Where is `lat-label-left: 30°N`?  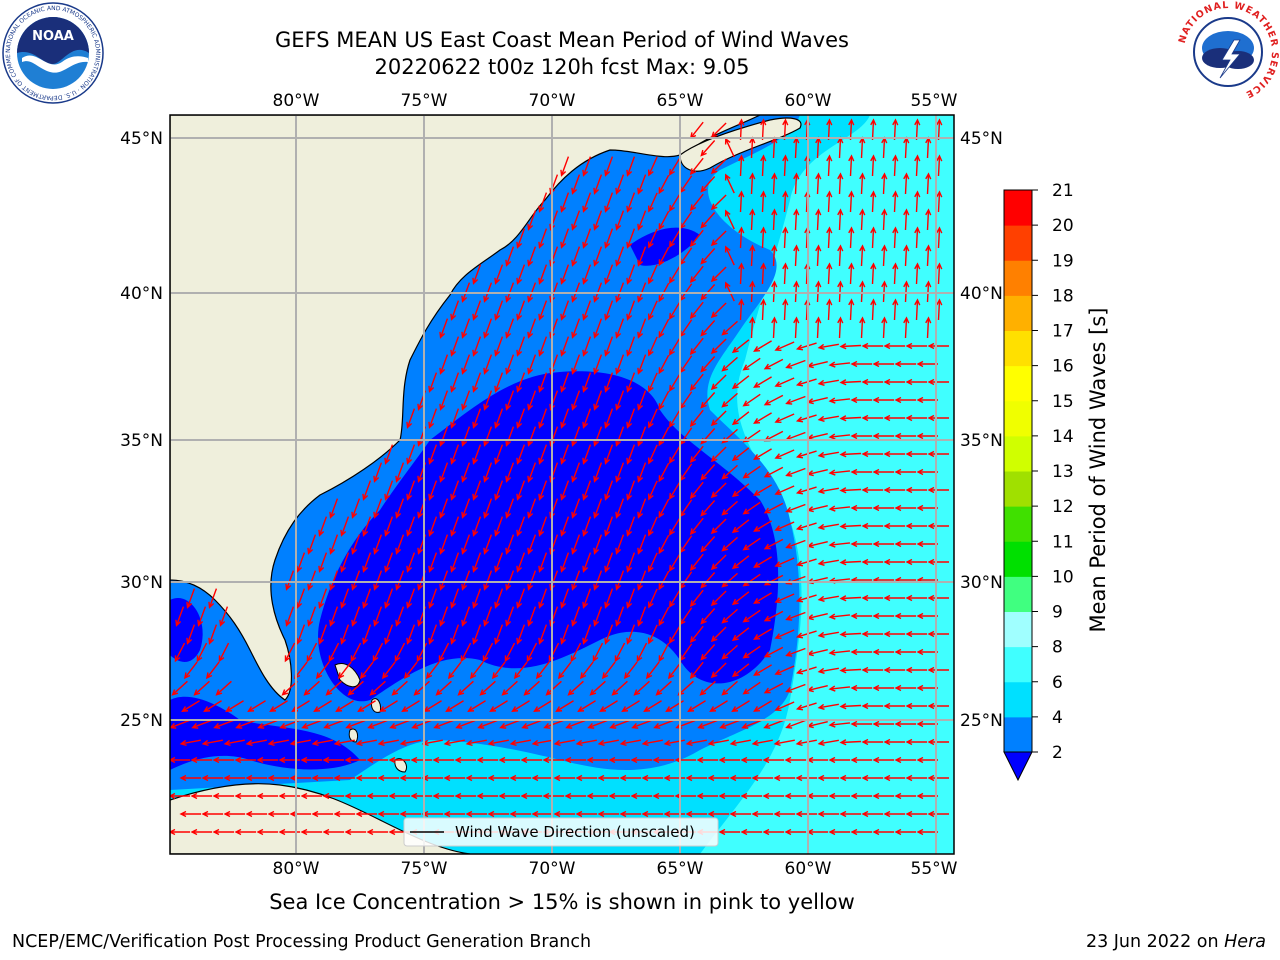 lat-label-left: 30°N is located at coordinates (141, 583).